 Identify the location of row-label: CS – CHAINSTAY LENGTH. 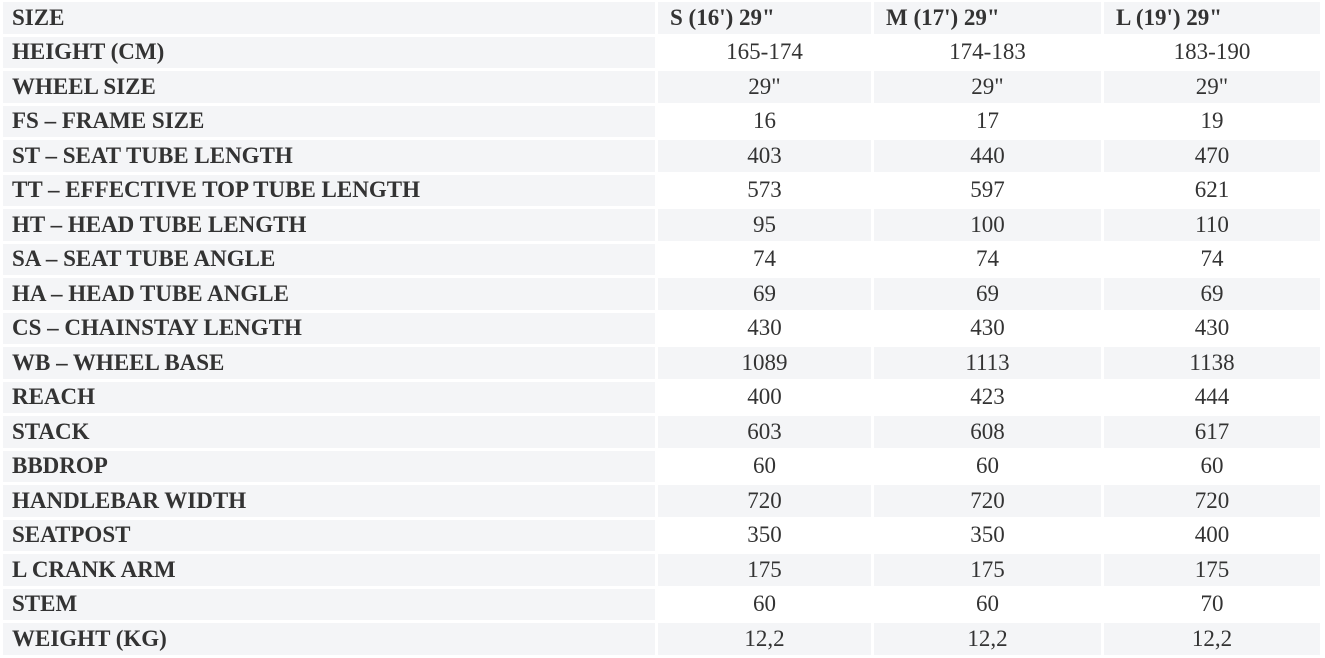
(329, 328).